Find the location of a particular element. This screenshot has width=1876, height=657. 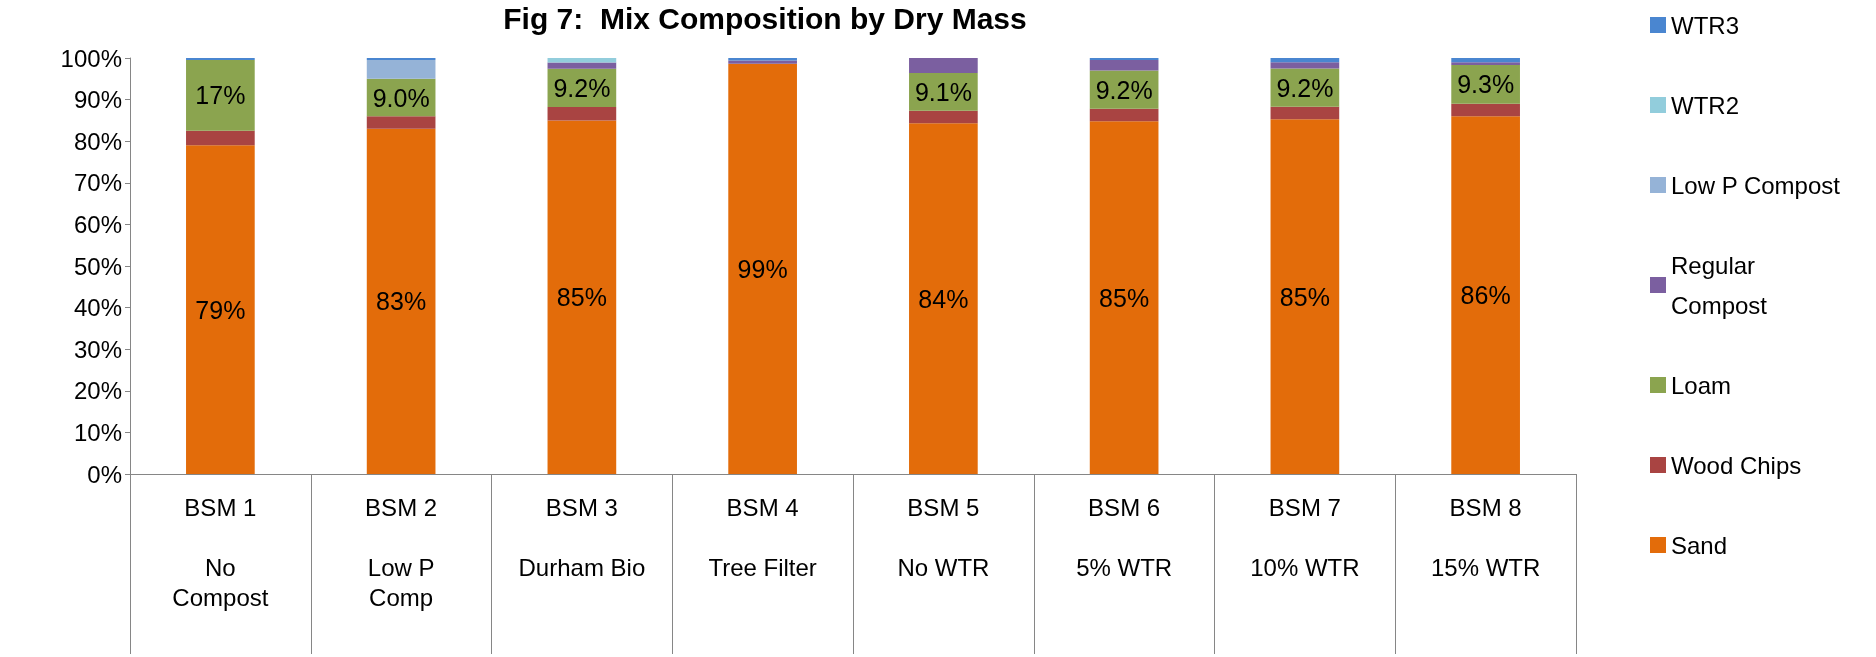

category-label: BSM 2 Low P Comp is located at coordinates (401, 552).